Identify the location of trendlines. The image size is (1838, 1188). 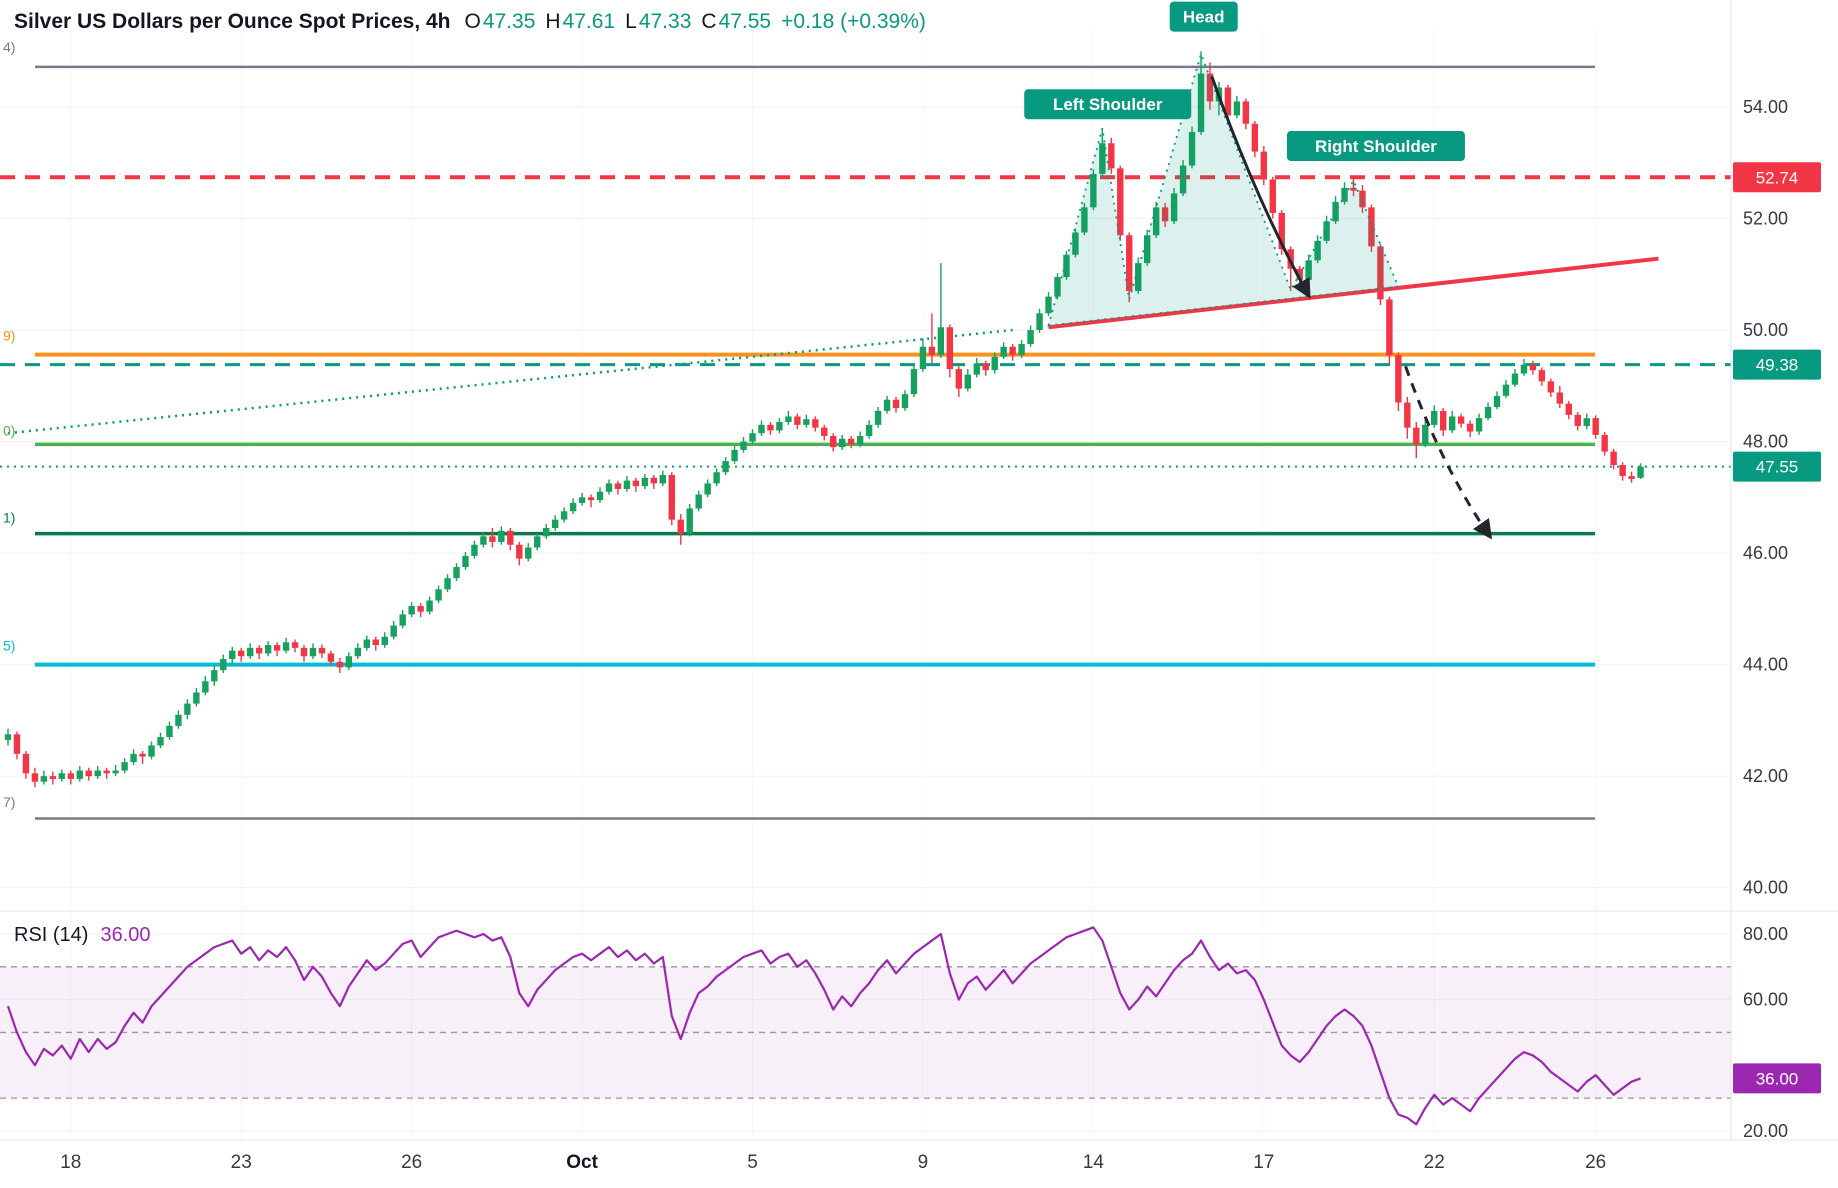
(833, 345).